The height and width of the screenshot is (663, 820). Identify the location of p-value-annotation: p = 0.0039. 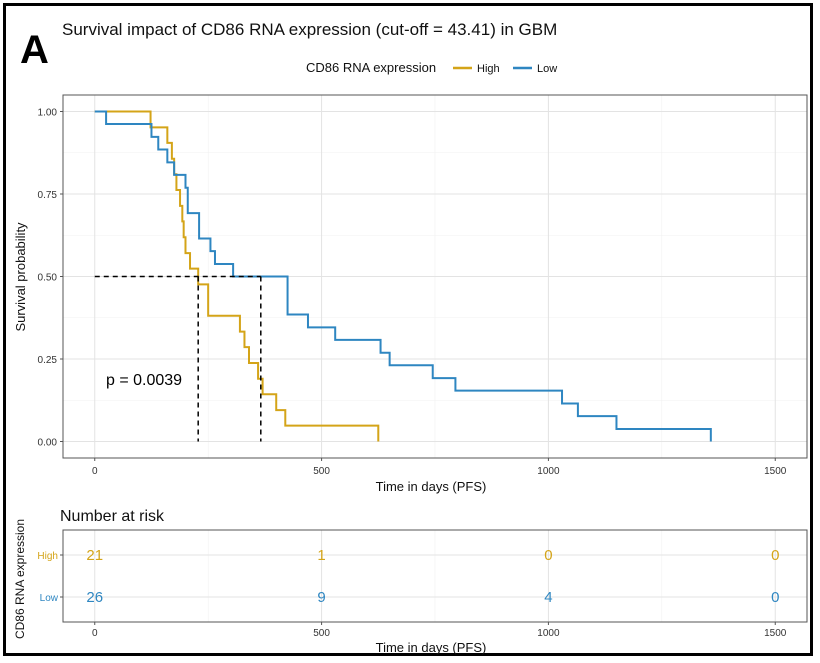
(144, 380).